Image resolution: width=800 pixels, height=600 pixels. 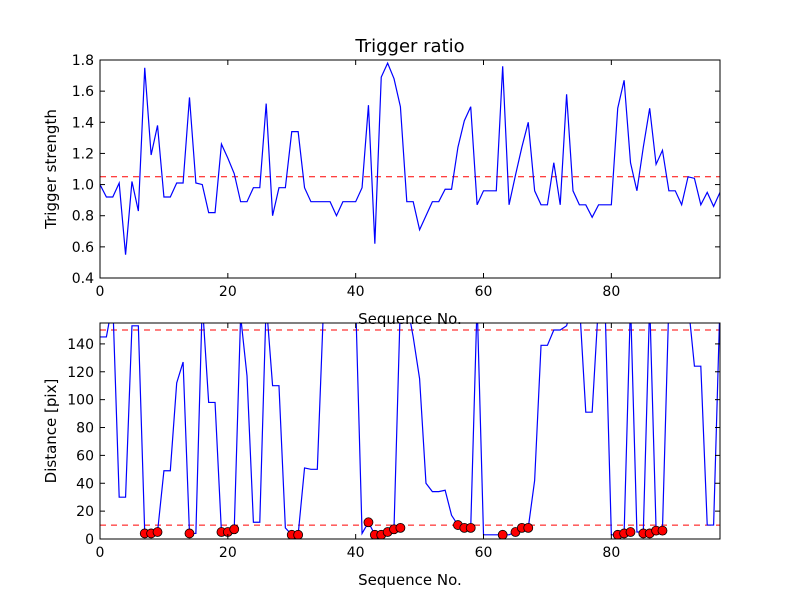 What do you see at coordinates (83, 279) in the screenshot?
I see `y-tick-label: 0.4` at bounding box center [83, 279].